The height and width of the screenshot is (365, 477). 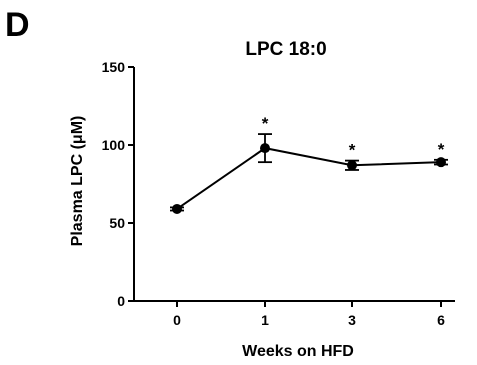 I want to click on data-line, so click(x=309, y=178).